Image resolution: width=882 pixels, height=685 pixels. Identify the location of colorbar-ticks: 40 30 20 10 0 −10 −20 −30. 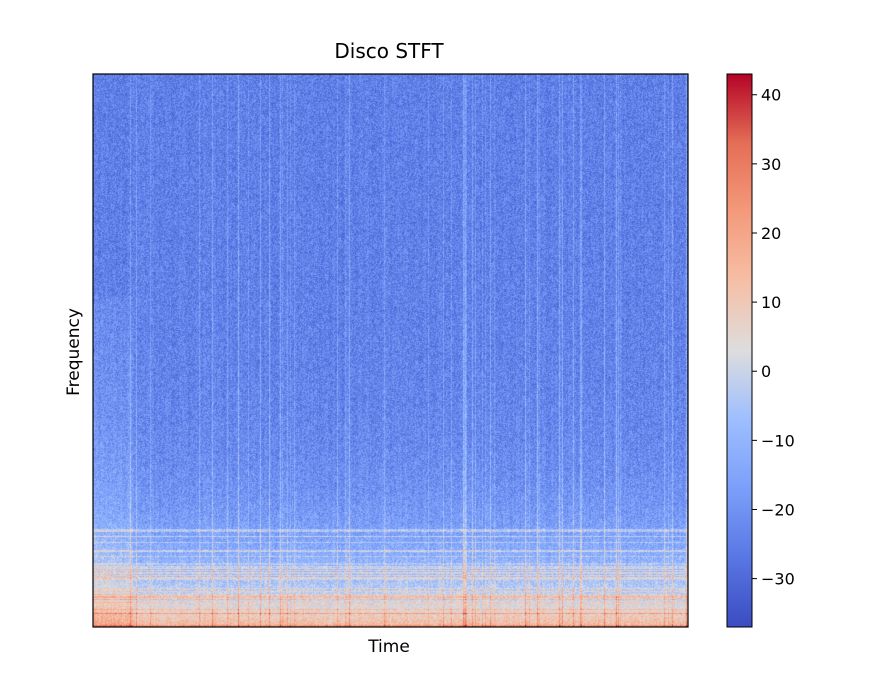
(773, 337).